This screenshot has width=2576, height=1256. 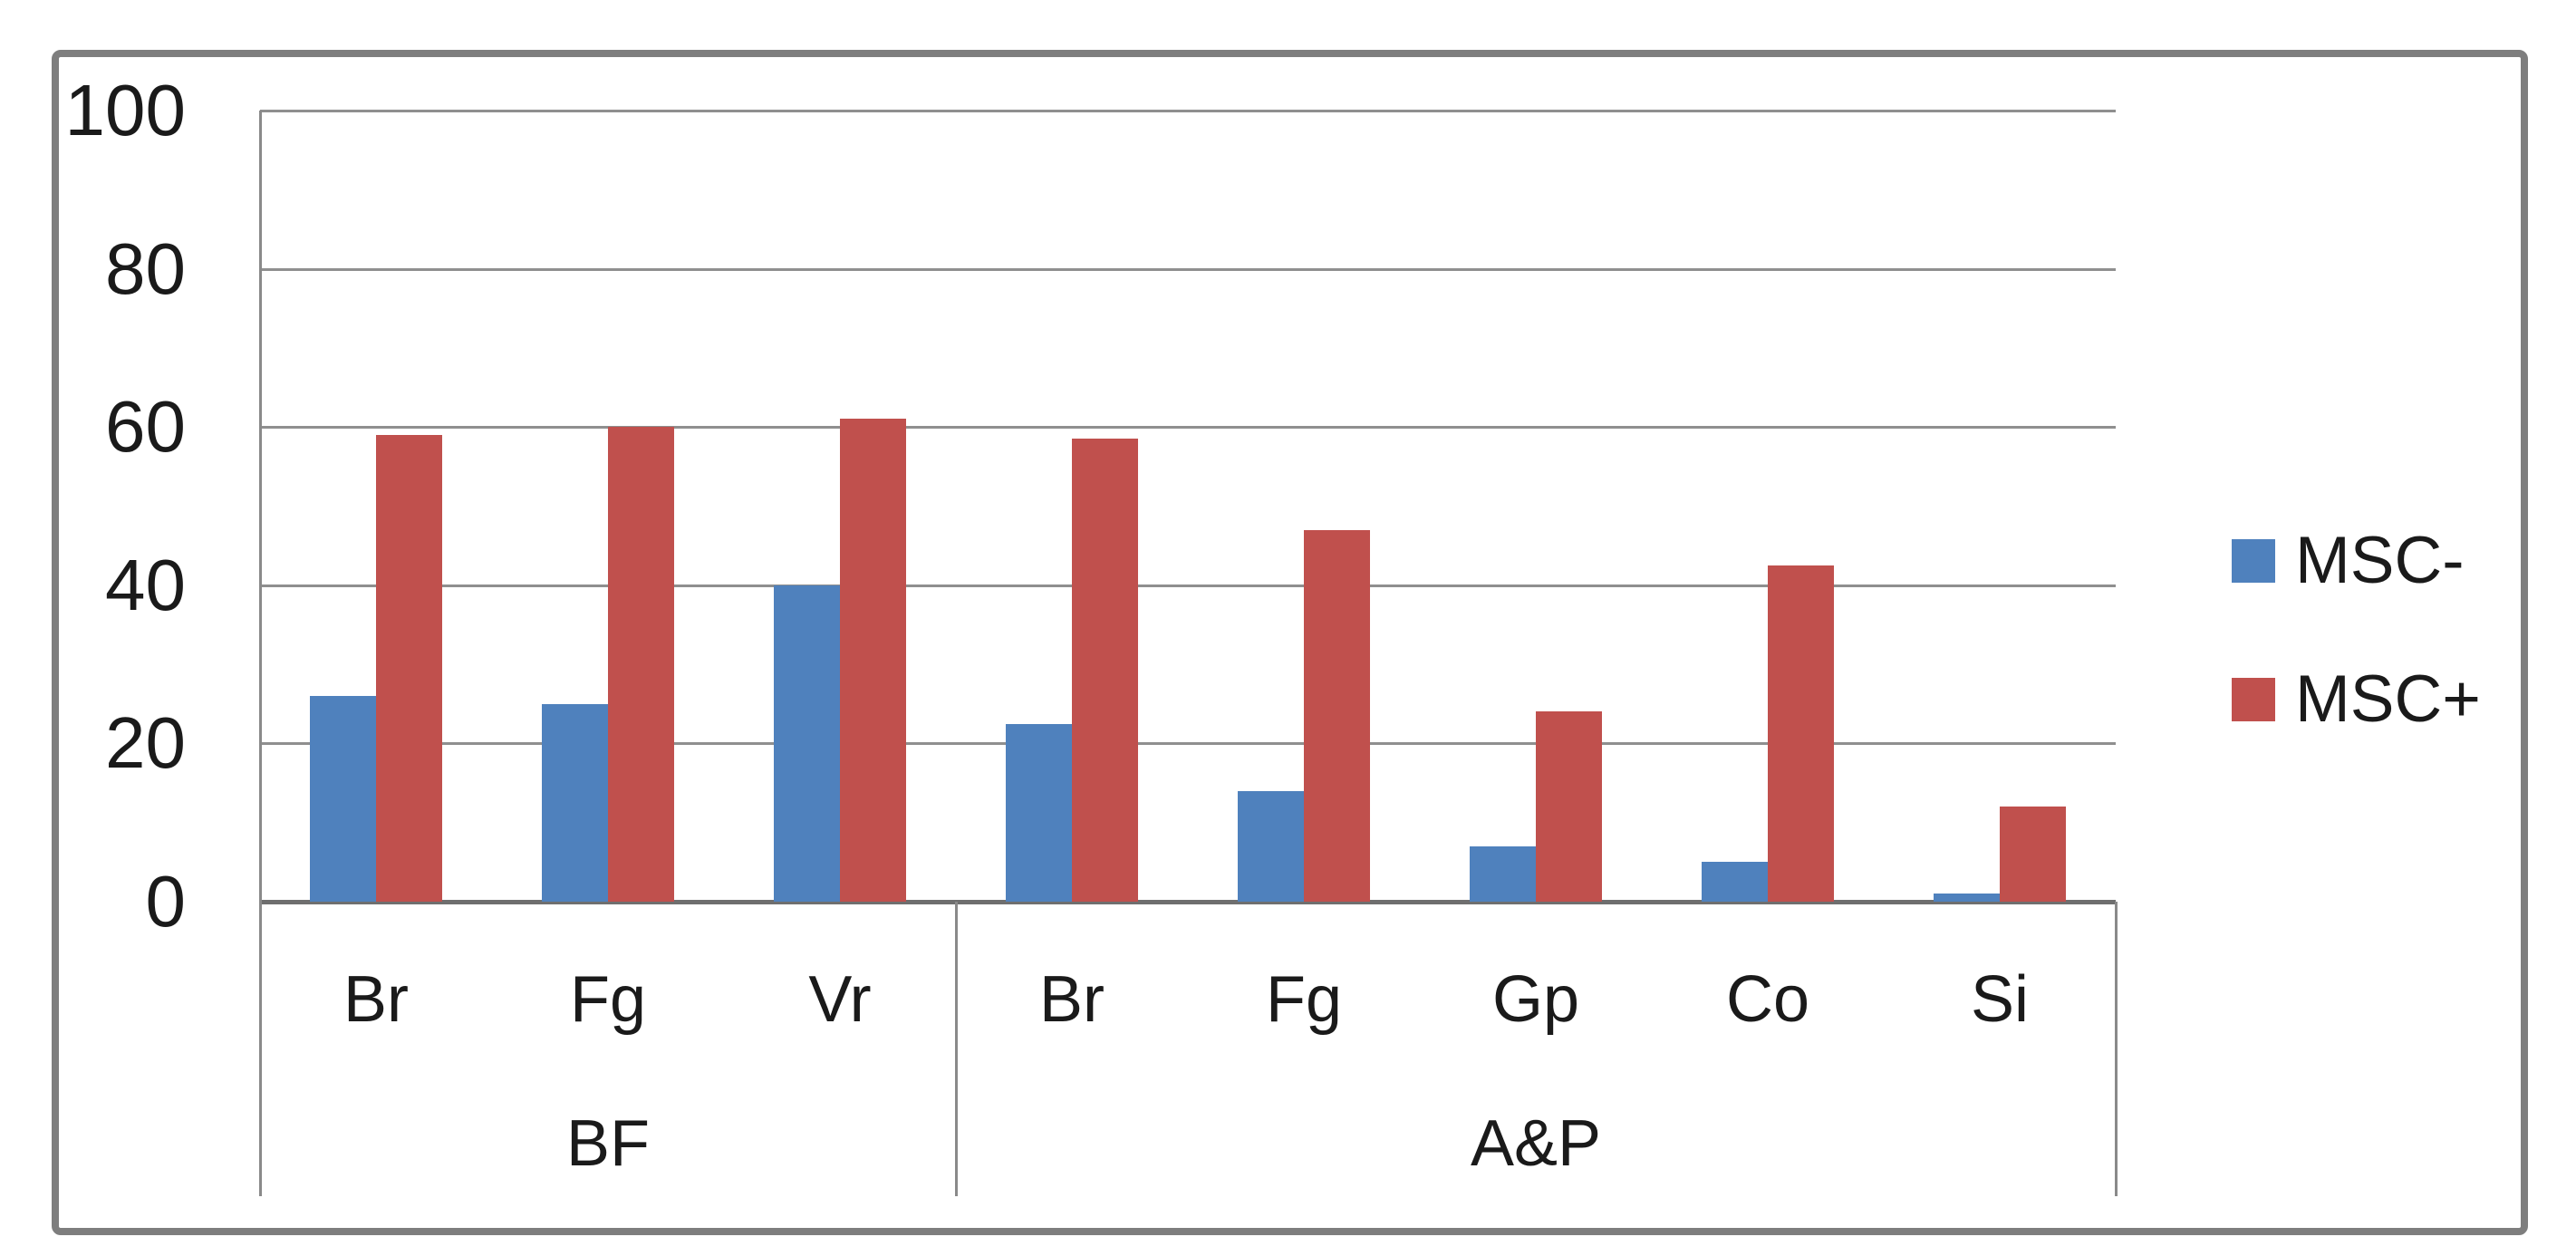 I want to click on legend-entry-msc-plus: MSC+, so click(x=2356, y=700).